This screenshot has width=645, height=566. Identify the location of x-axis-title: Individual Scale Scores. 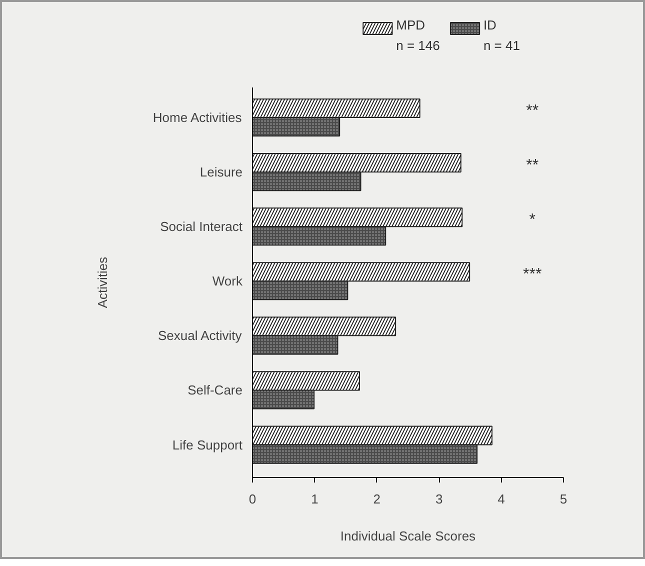
(408, 536).